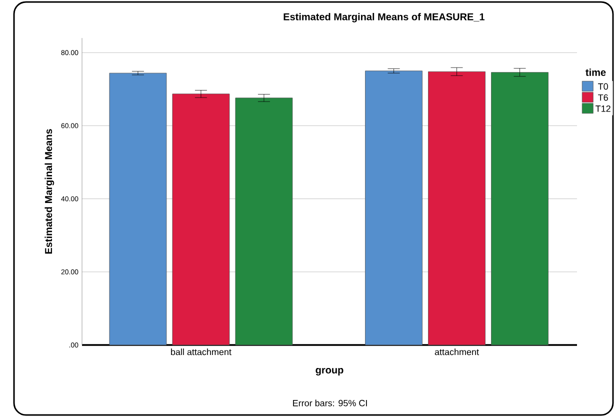 This screenshot has width=615, height=417. I want to click on legend-title: time, so click(596, 72).